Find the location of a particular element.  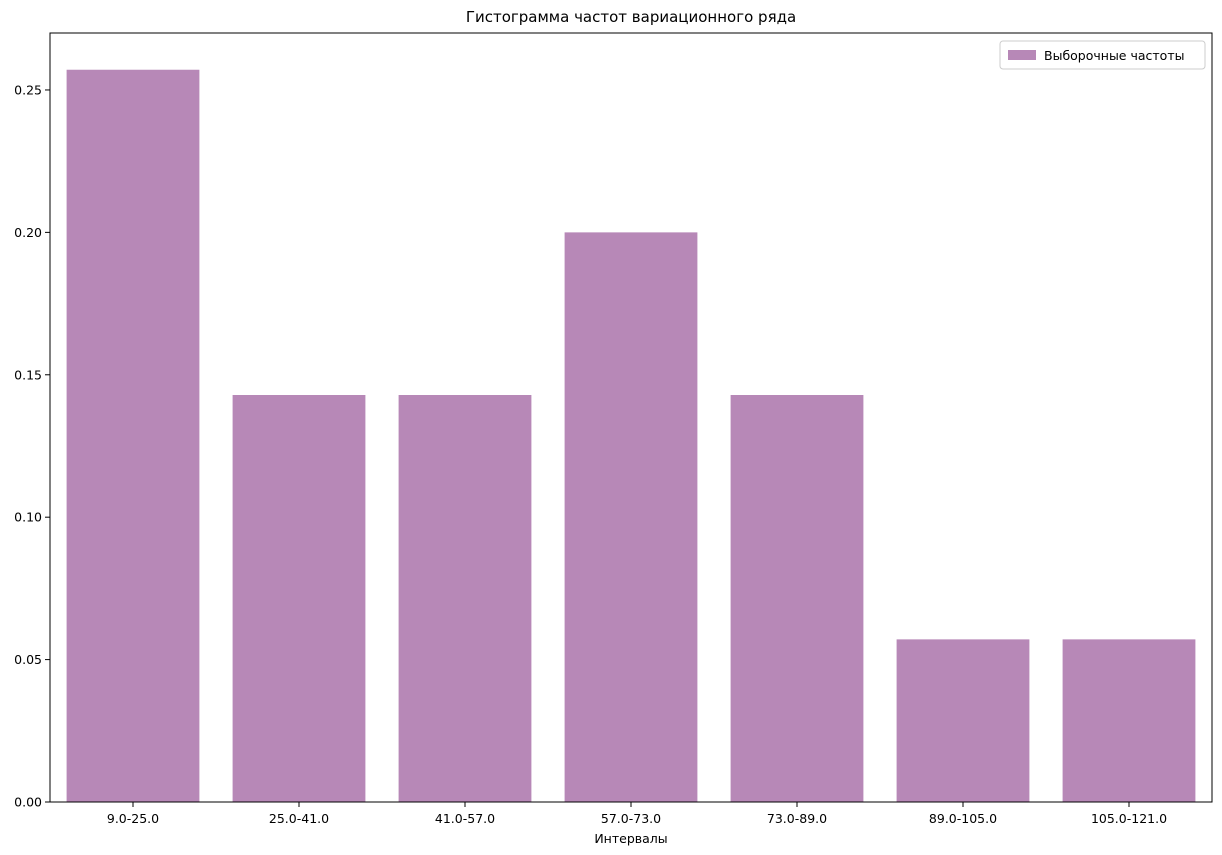

x-tick-label: 57.0-73.0 is located at coordinates (631, 818).